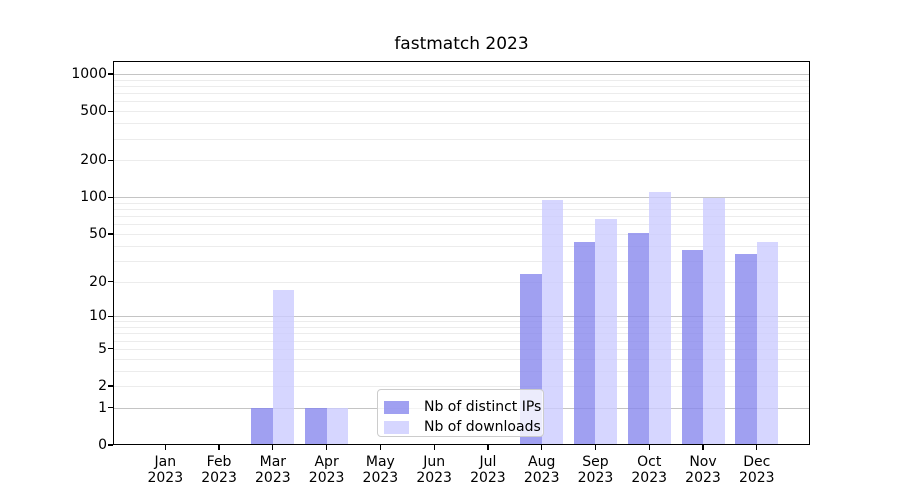 The height and width of the screenshot is (500, 900). I want to click on y-tick-label-20: 20, so click(98, 281).